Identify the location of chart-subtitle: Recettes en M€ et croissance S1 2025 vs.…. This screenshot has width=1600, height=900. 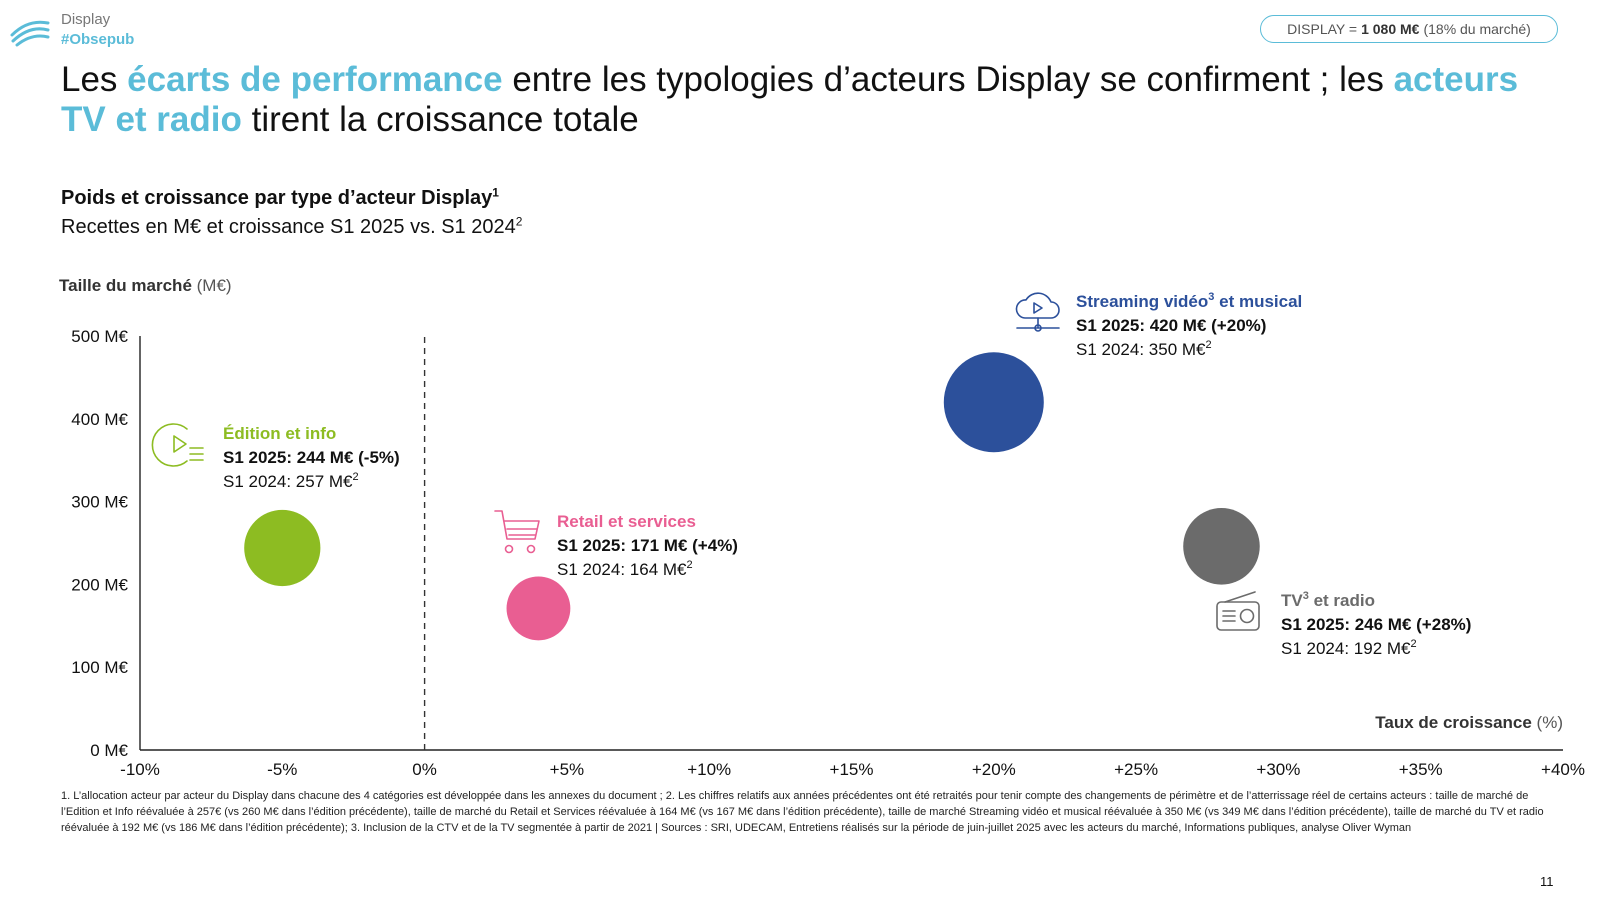
(292, 226).